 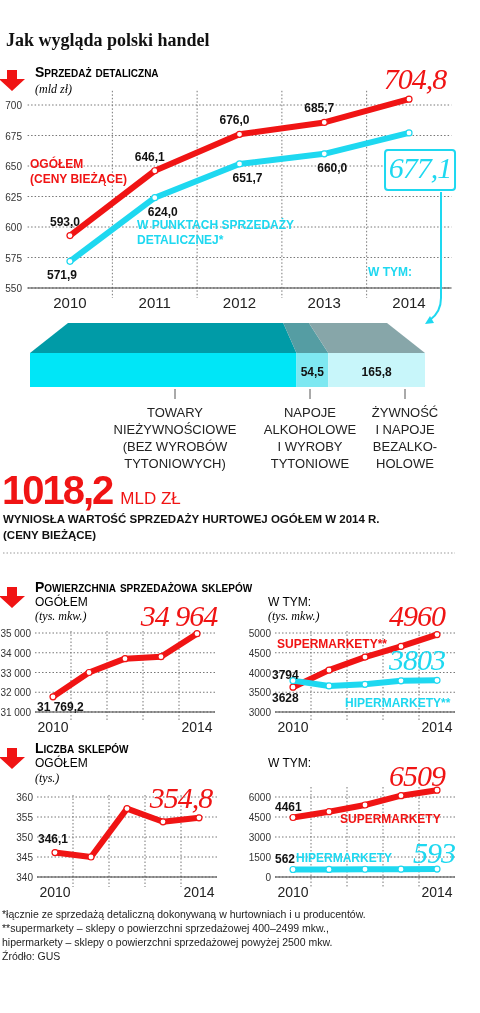 I want to click on data-label: 3628, so click(x=286, y=698).